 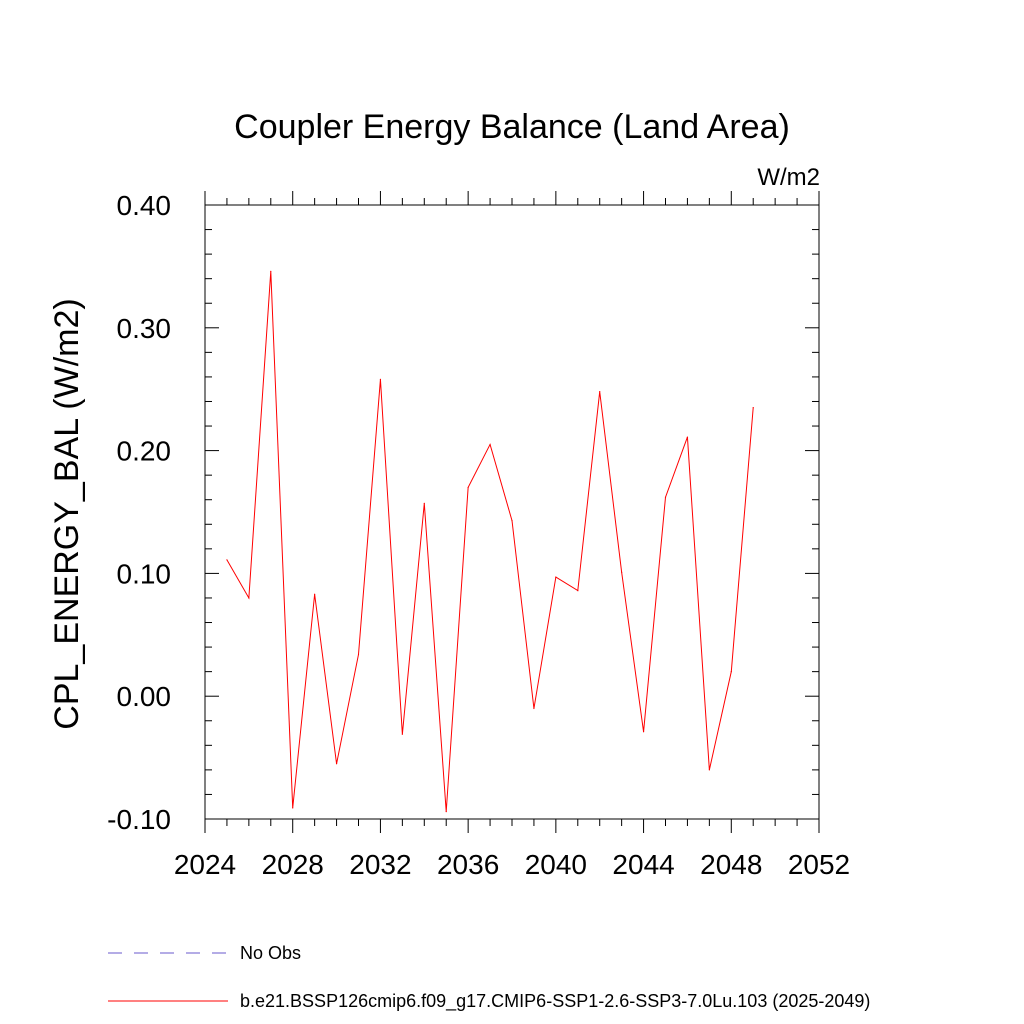 What do you see at coordinates (270, 953) in the screenshot?
I see `legend-no-obs-label: No Obs` at bounding box center [270, 953].